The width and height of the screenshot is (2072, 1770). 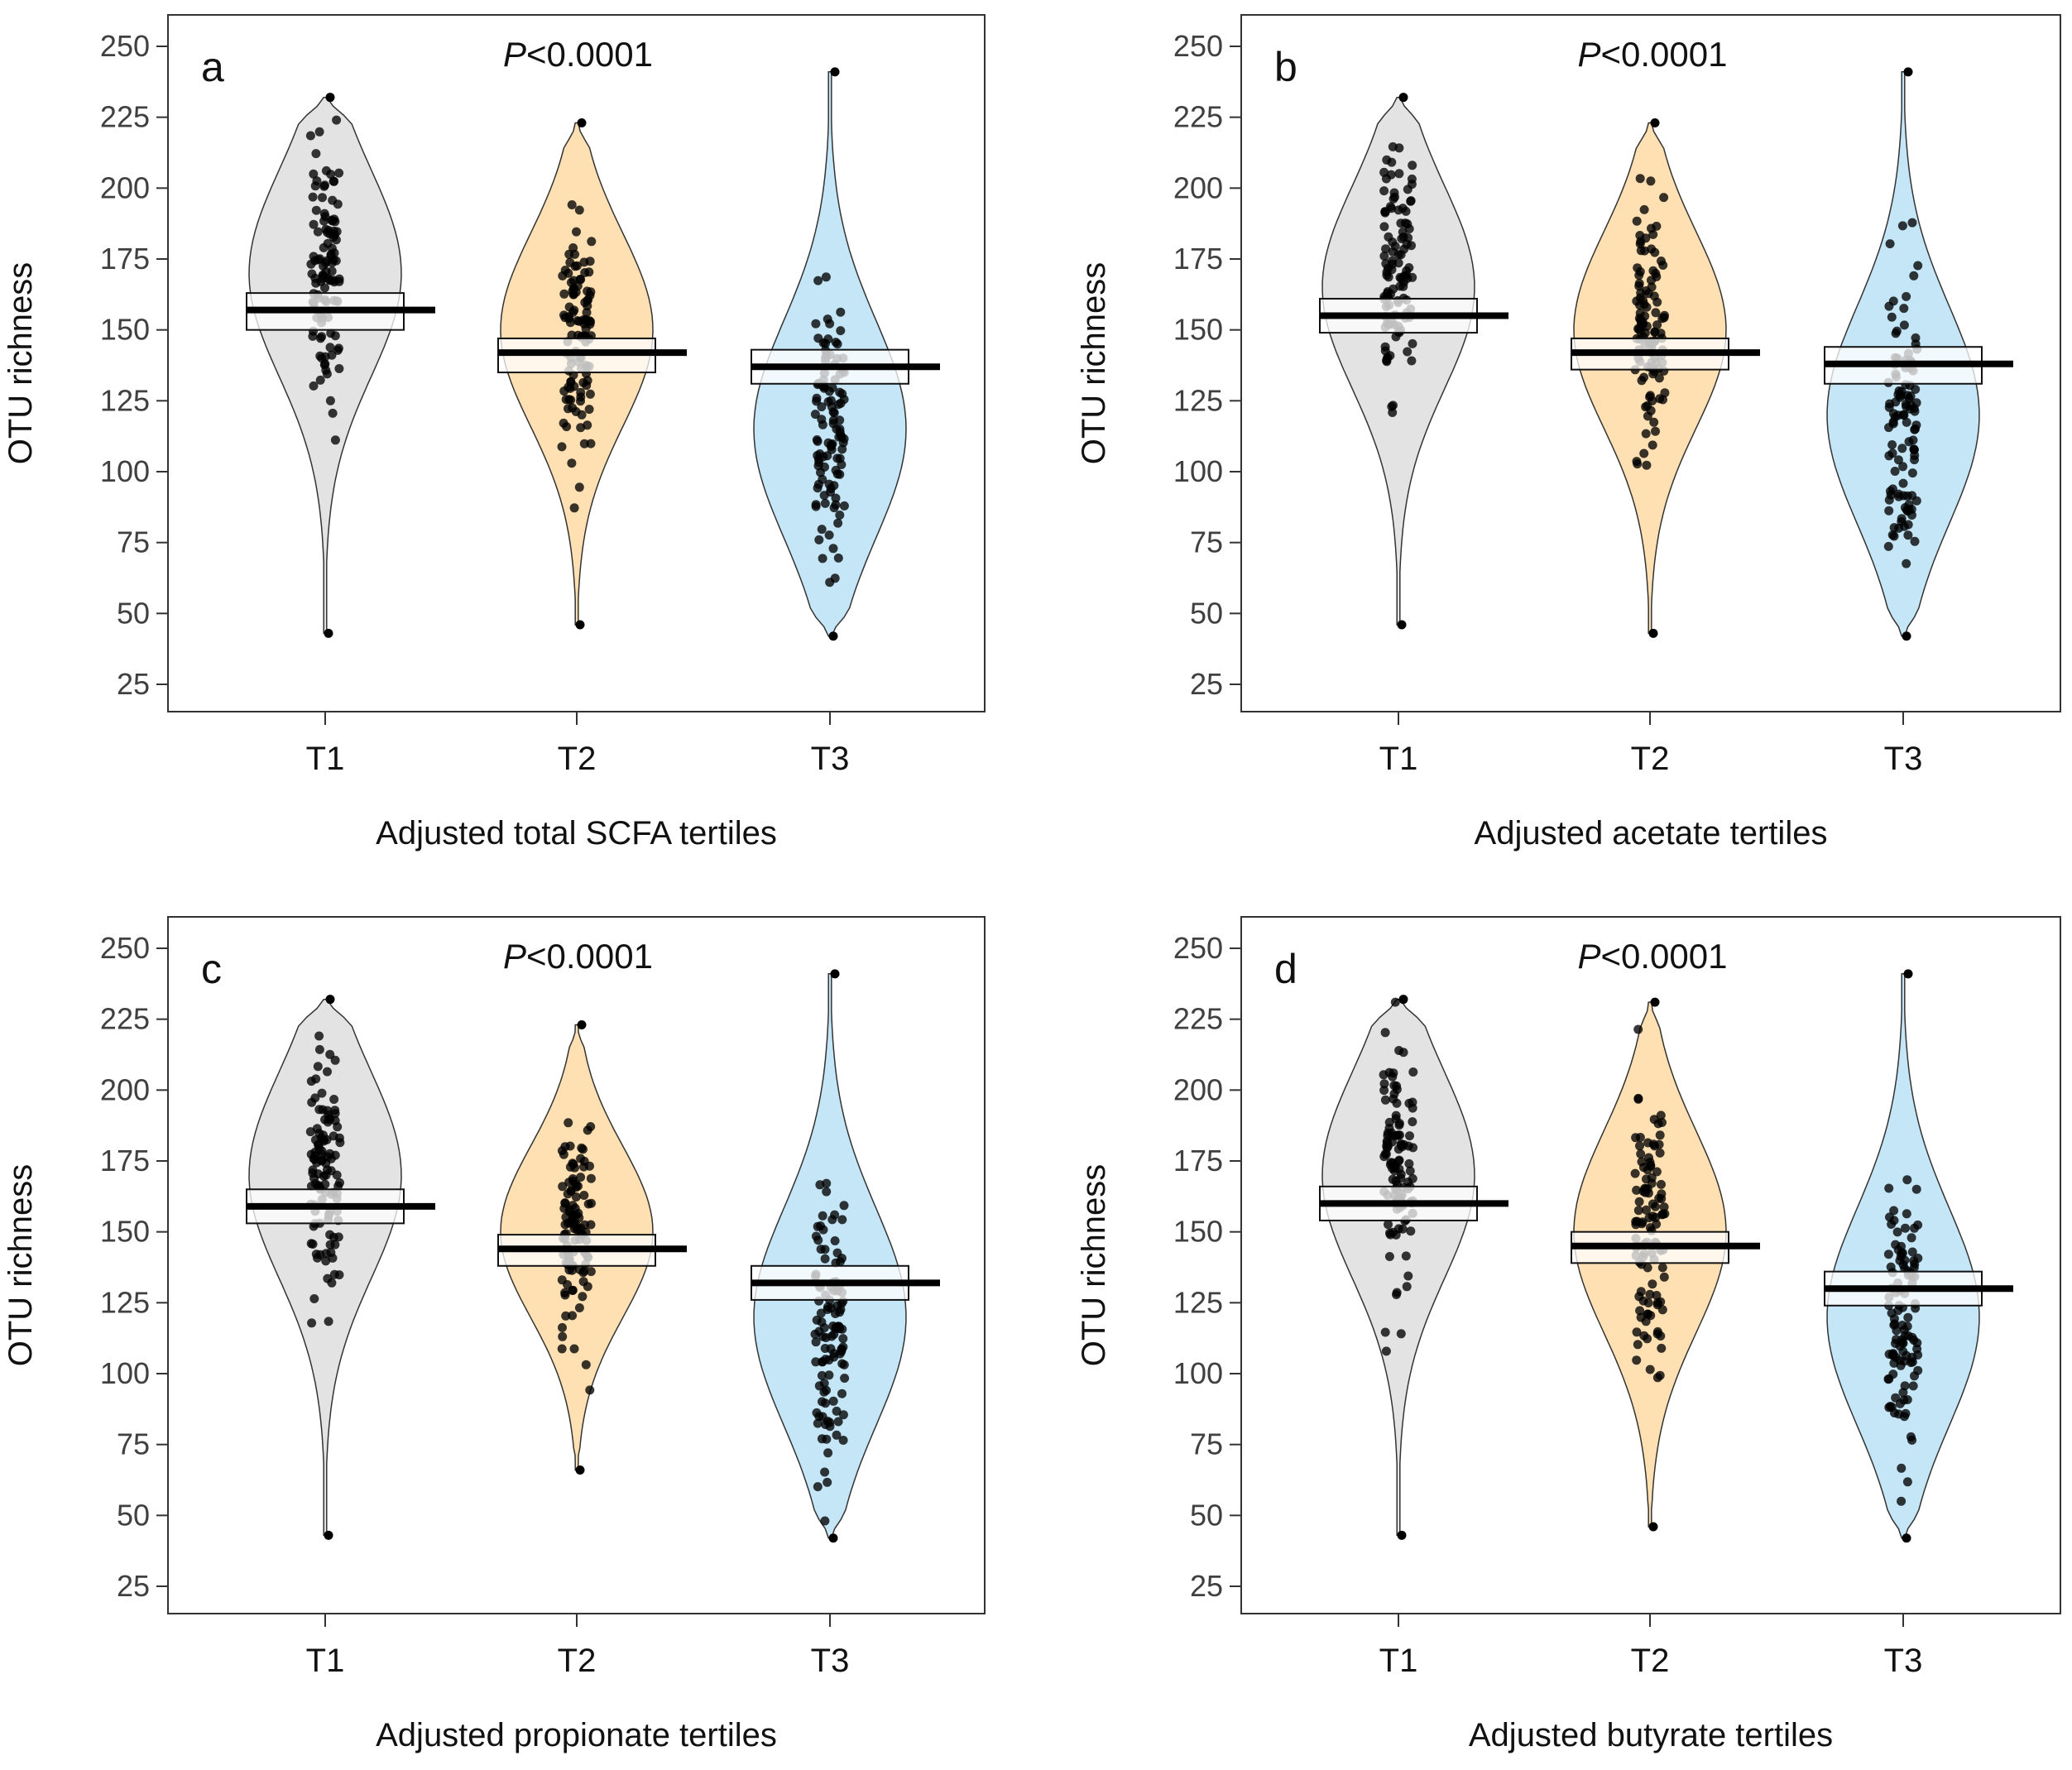 I want to click on panel-letter: a, so click(x=212, y=67).